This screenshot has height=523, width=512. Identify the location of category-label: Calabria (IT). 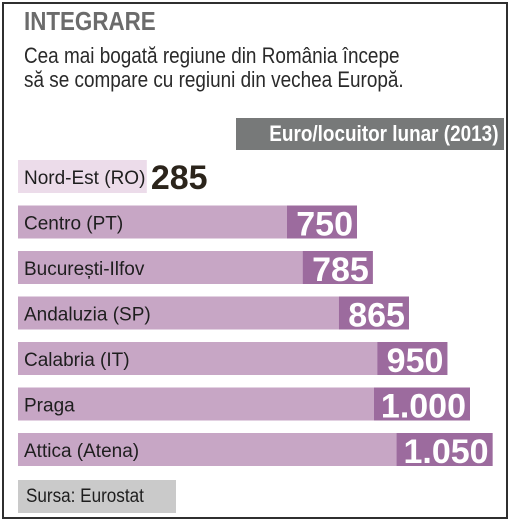
(77, 360).